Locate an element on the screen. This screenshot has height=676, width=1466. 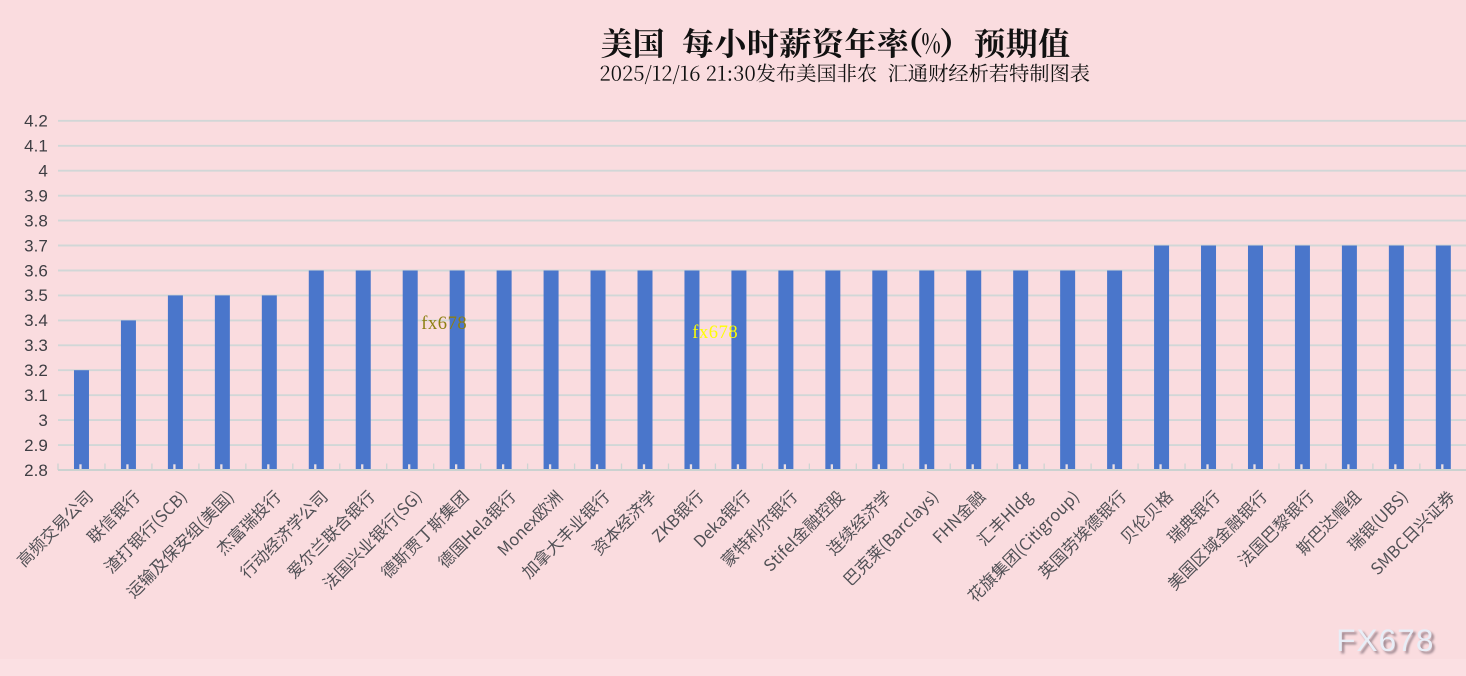
svg-text: 3.9 is located at coordinates (36, 196).